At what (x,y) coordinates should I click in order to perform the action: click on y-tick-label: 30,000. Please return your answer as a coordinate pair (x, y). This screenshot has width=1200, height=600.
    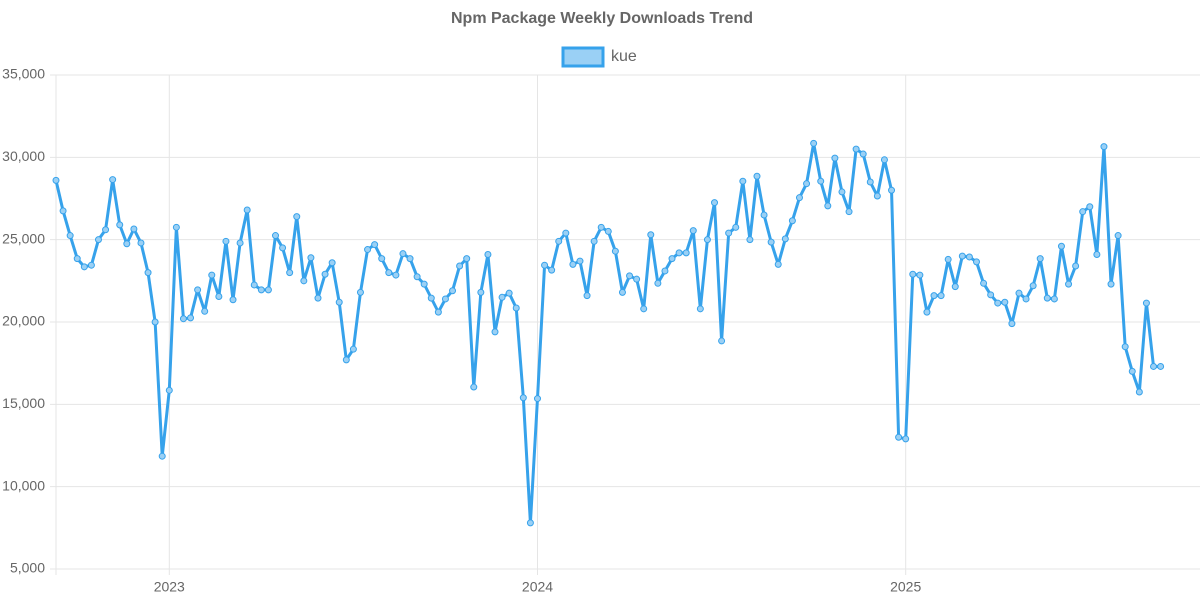
    Looking at the image, I should click on (23, 156).